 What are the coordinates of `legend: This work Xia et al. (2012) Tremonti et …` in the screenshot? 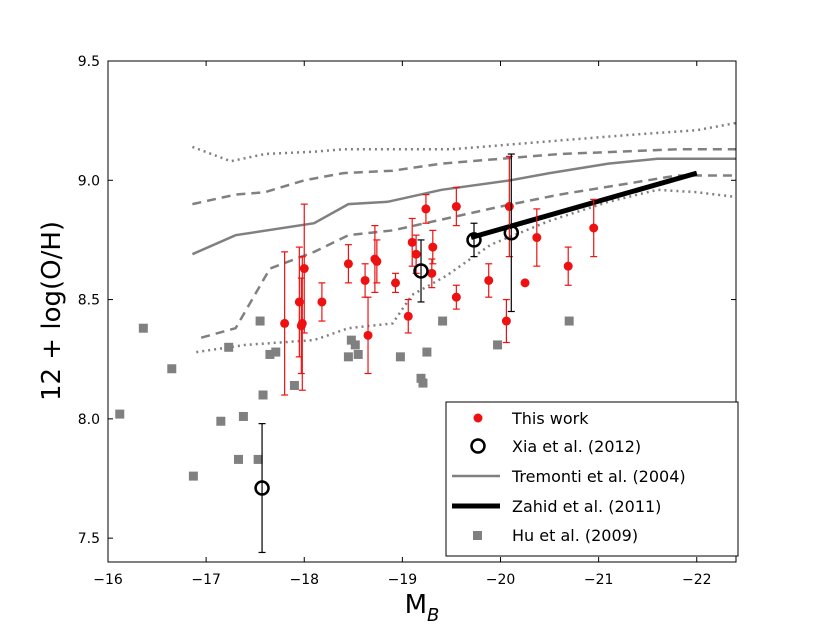 It's located at (592, 479).